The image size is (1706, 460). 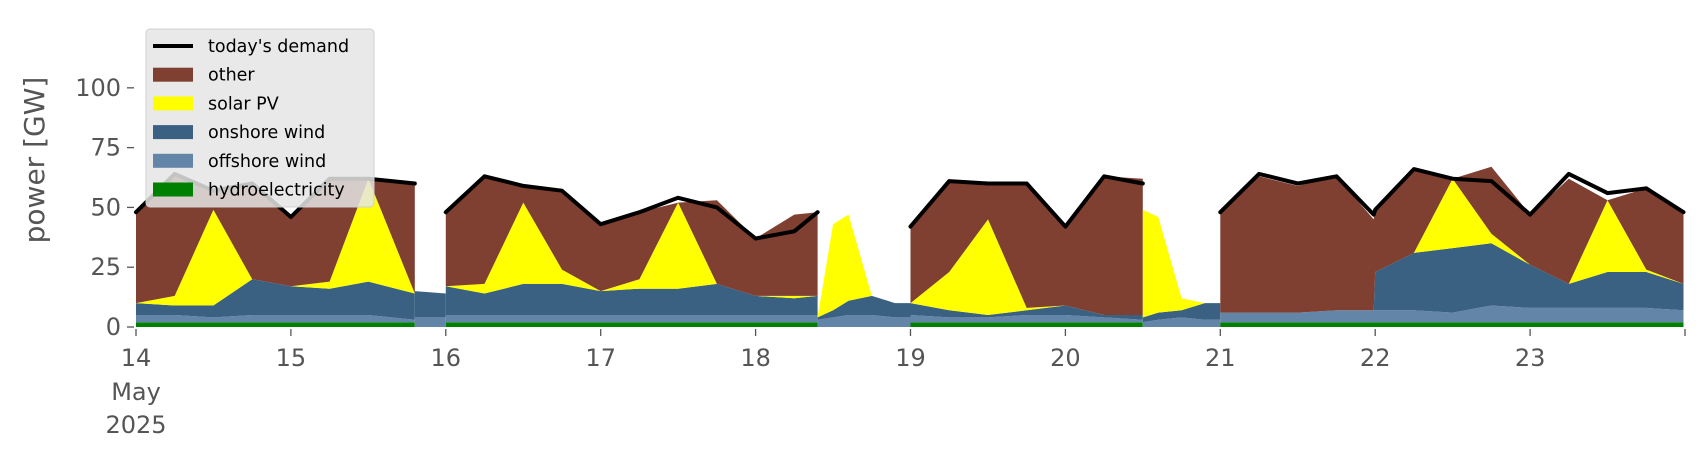 What do you see at coordinates (755, 358) in the screenshot?
I see `x-tick-label: 18` at bounding box center [755, 358].